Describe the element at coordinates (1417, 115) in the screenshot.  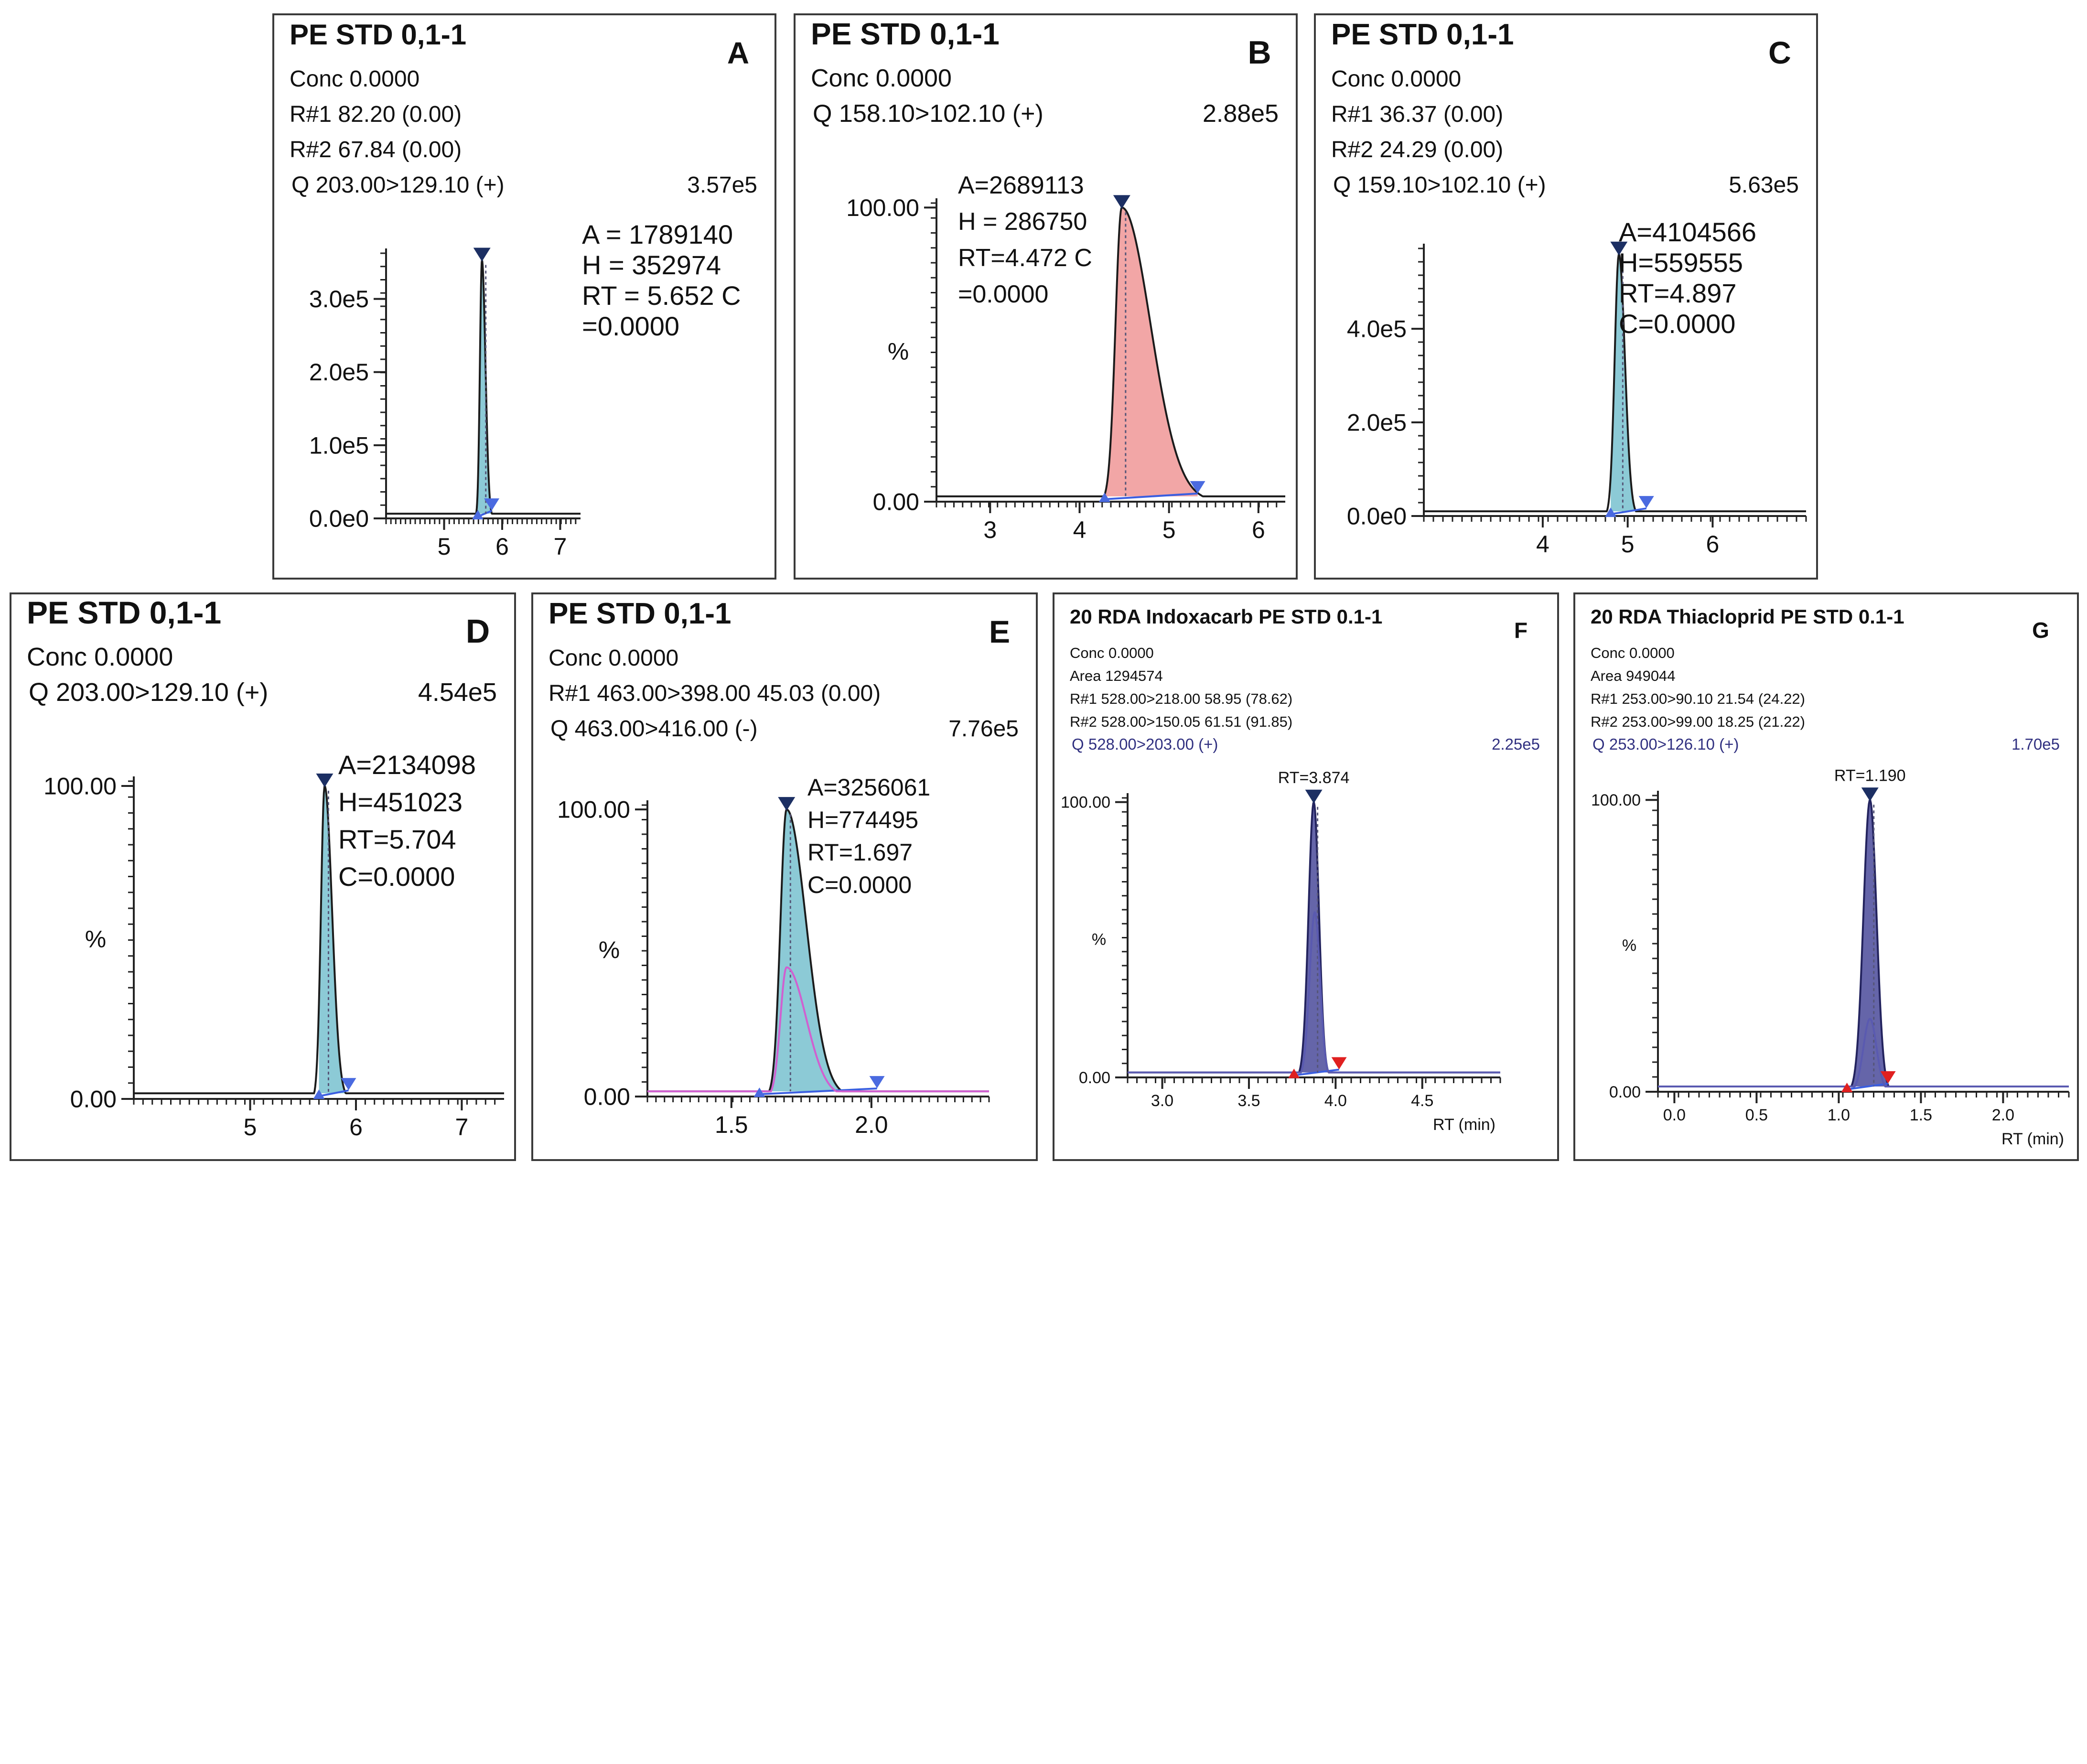
I see `info-line: R#1 36.37 (0.00)` at that location.